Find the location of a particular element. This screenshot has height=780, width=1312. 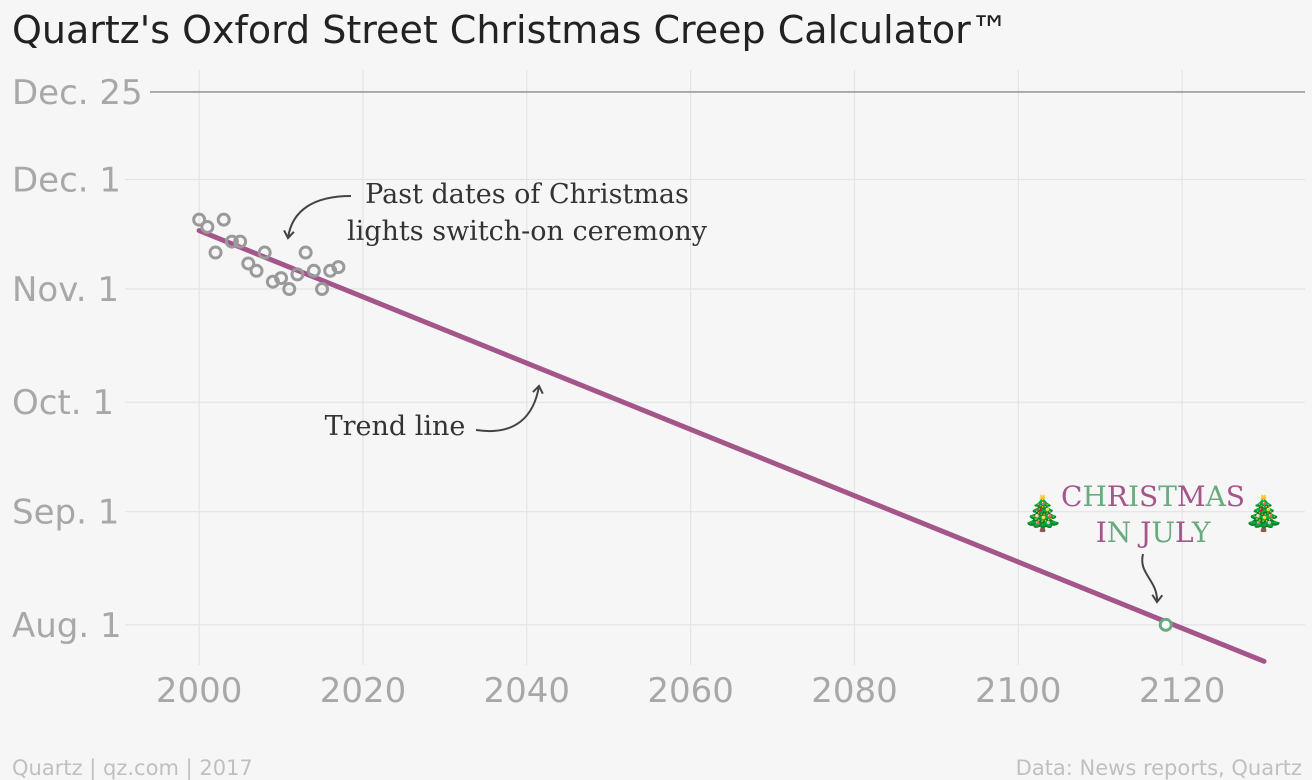

y-tick-label: Nov. 1 is located at coordinates (65, 290).